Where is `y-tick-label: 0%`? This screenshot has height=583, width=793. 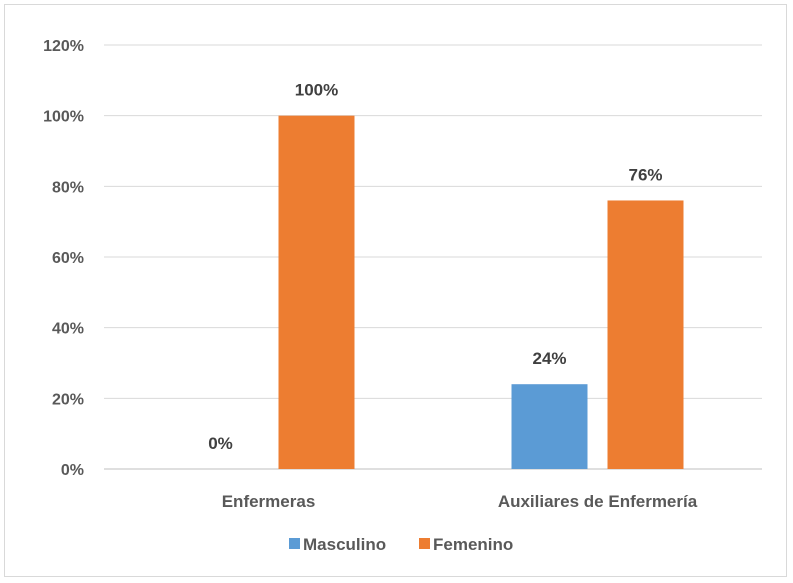 y-tick-label: 0% is located at coordinates (72, 470).